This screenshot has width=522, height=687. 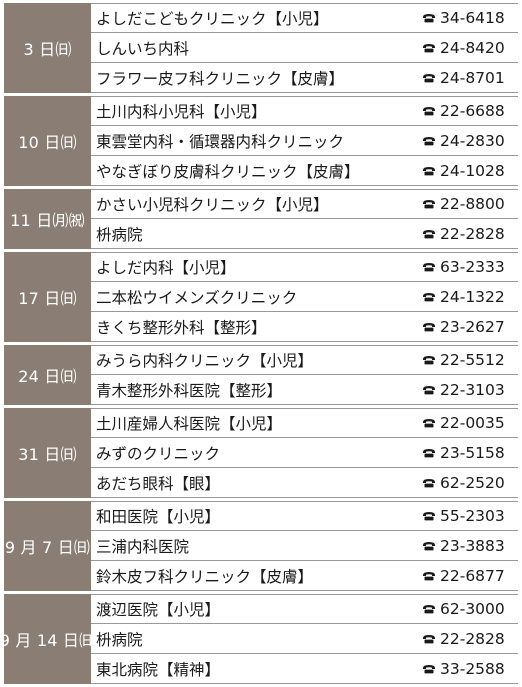 I want to click on clinic-phone: 55-2303, so click(x=470, y=516).